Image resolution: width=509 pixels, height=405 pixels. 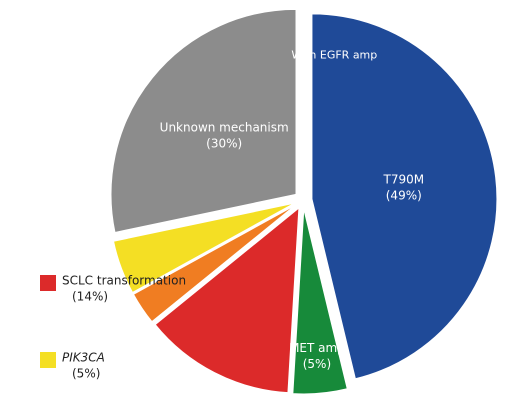 I want to click on legend-label: PIK3CA, so click(x=83, y=358).